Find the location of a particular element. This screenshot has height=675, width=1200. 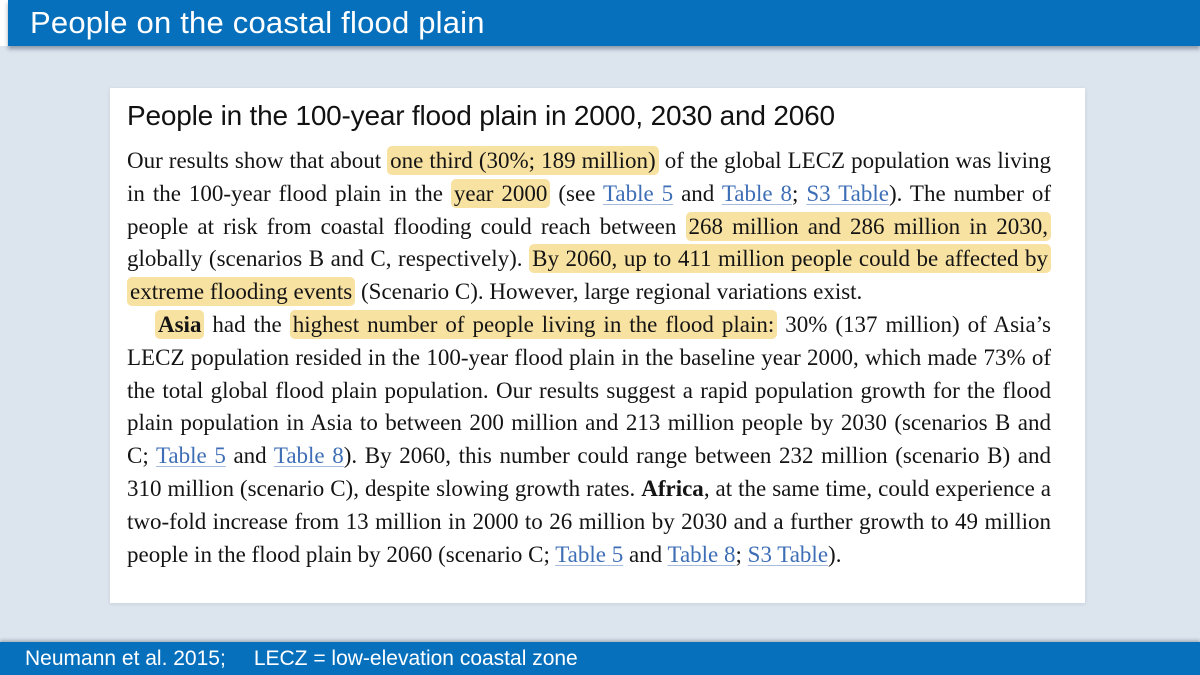

bold-segment: Africa is located at coordinates (672, 488).